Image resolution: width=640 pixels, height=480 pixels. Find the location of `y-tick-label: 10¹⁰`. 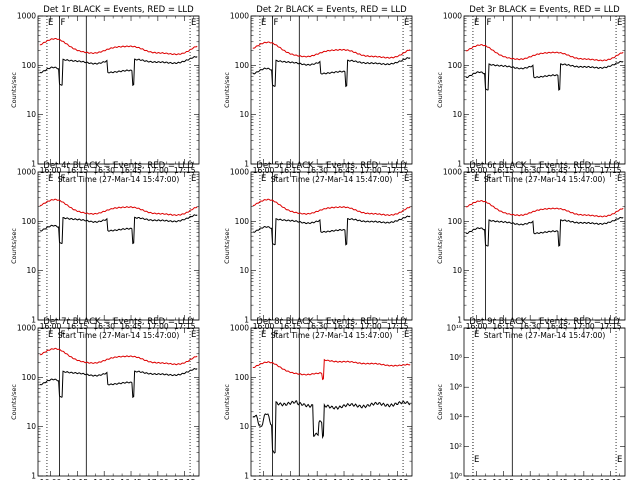

y-tick-label: 10¹⁰ is located at coordinates (454, 328).